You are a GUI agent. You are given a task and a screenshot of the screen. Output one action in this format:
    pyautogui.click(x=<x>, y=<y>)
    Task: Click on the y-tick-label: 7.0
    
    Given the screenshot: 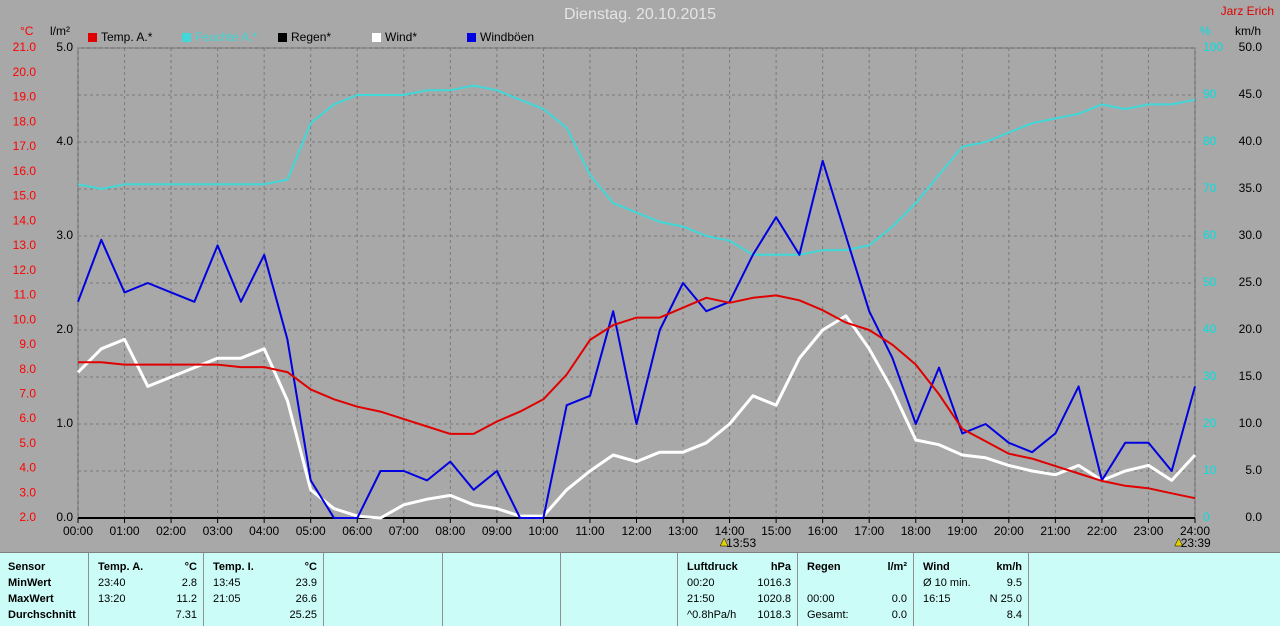 What is the action you would take?
    pyautogui.click(x=27, y=393)
    